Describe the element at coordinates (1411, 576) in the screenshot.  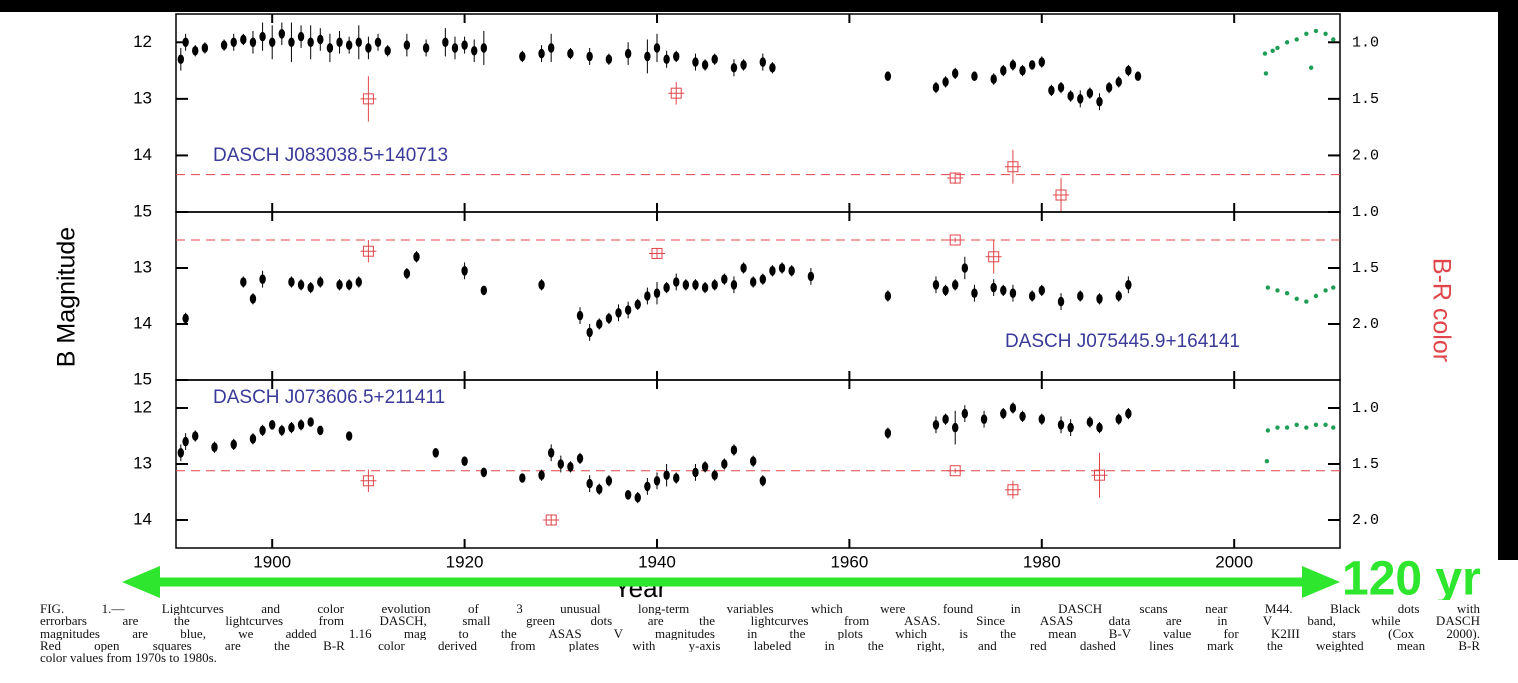
I see `arrow-label: 120 yr` at that location.